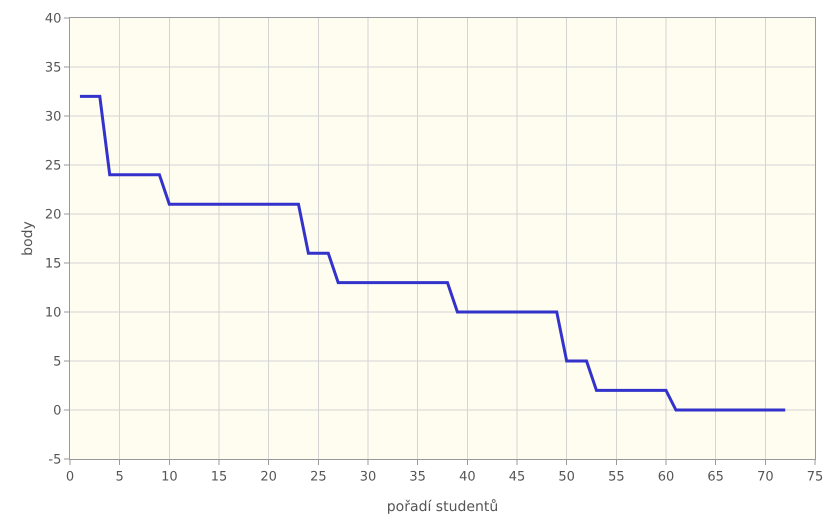  What do you see at coordinates (53, 68) in the screenshot?
I see `y-tick-label: 35` at bounding box center [53, 68].